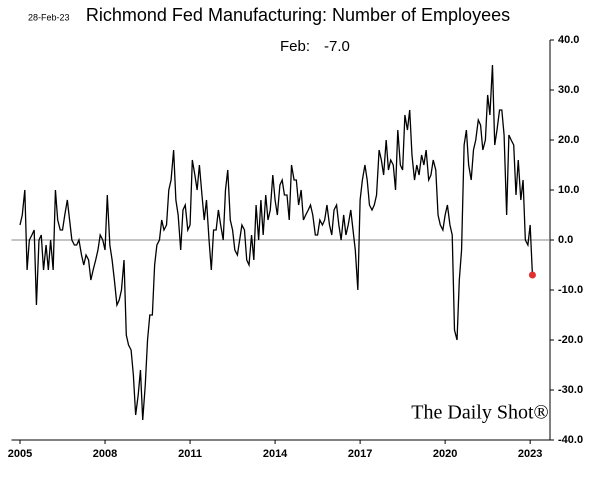 The image size is (609, 480). I want to click on y-tick-label: 30.0, so click(568, 90).